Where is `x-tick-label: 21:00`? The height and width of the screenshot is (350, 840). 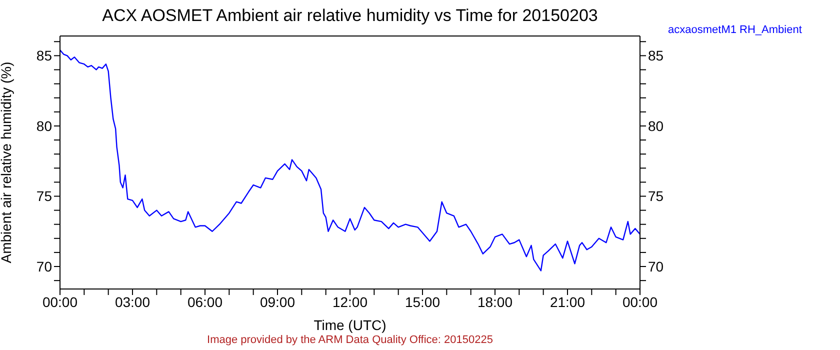
x-tick-label: 21:00 is located at coordinates (568, 302).